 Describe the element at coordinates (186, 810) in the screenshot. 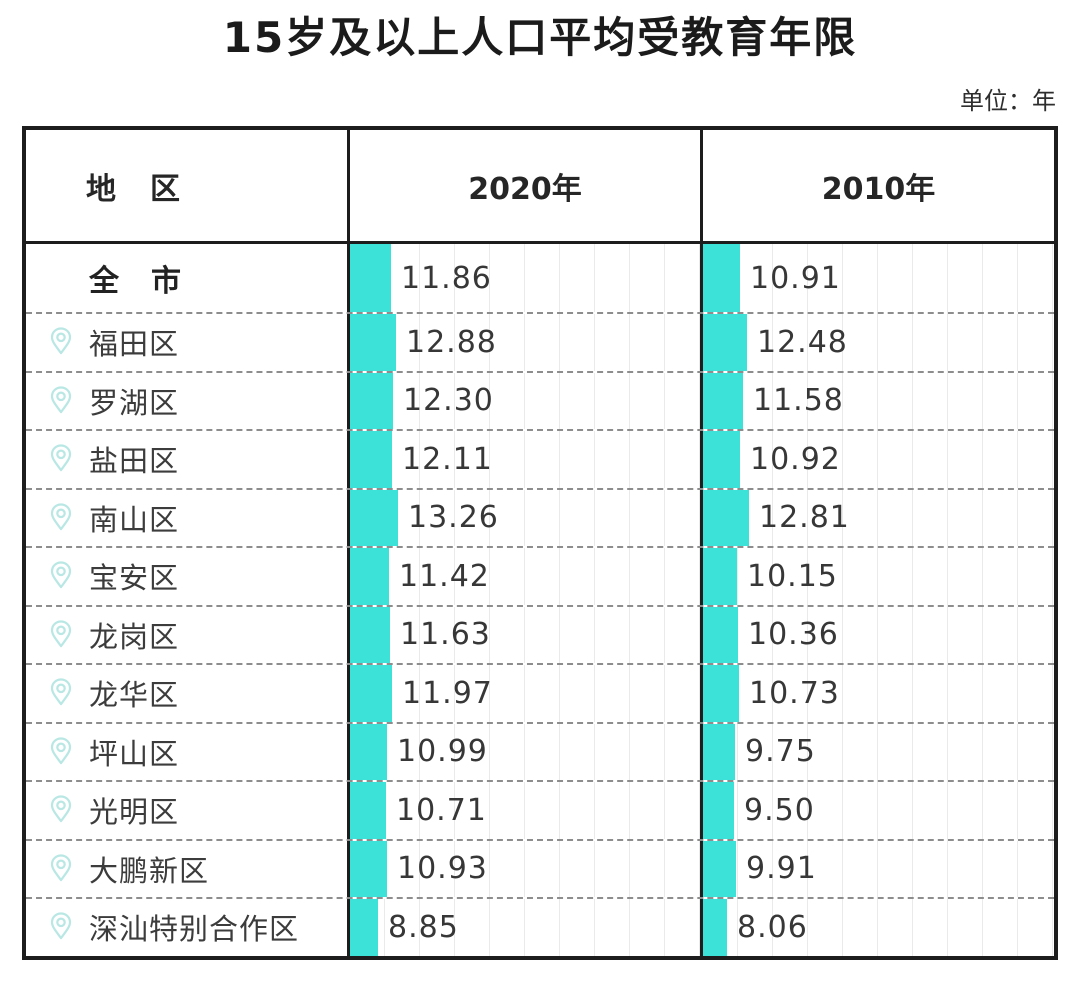

I see `region-cell: 光明区` at that location.